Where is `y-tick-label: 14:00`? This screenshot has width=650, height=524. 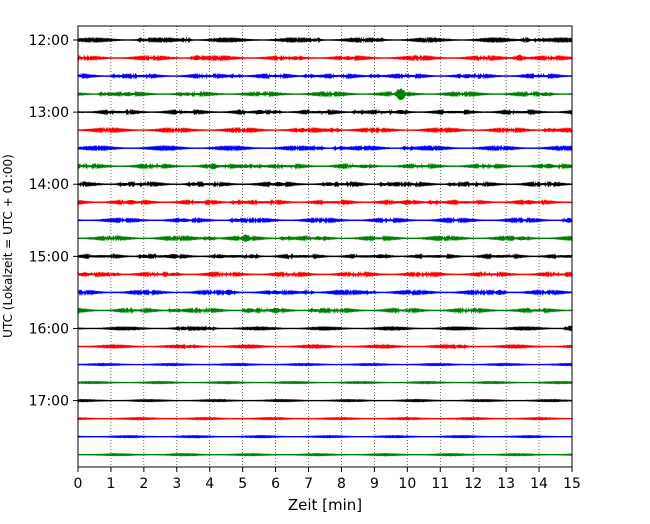 y-tick-label: 14:00 is located at coordinates (49, 185).